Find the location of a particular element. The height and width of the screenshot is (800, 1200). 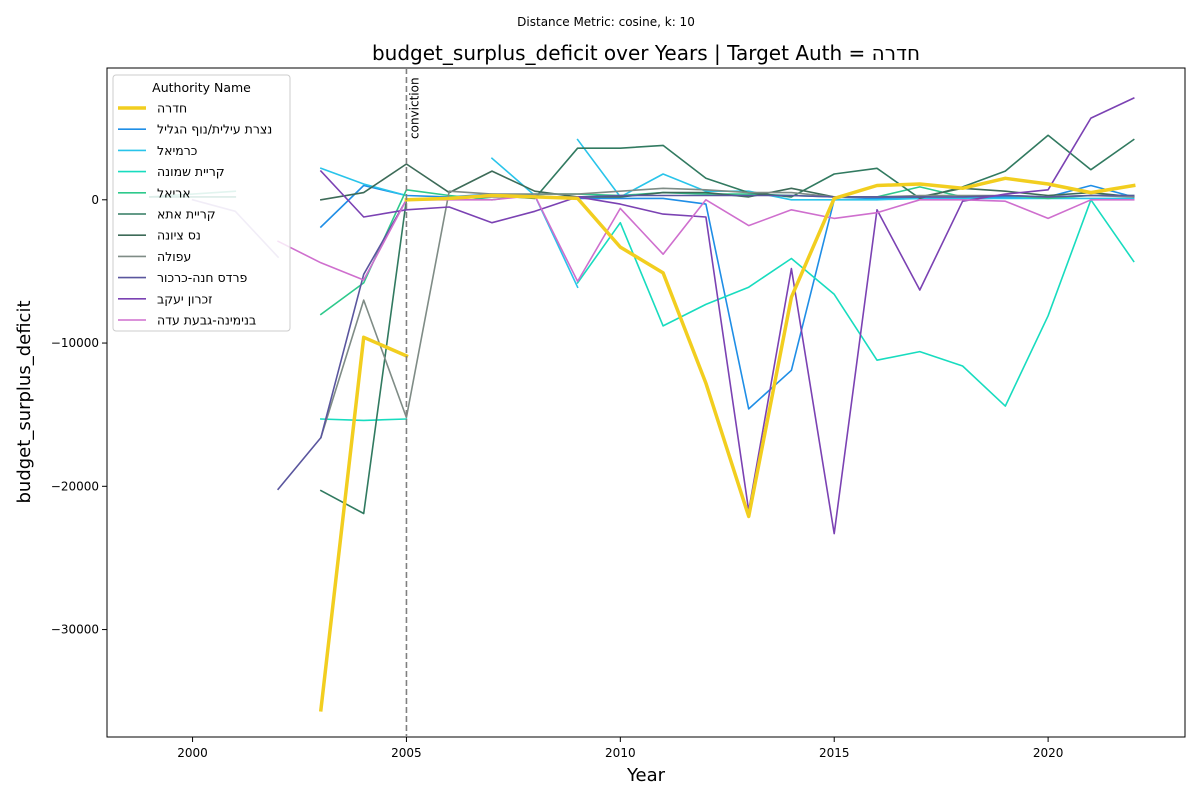

conviction-marker: conviction is located at coordinates (413, 402).